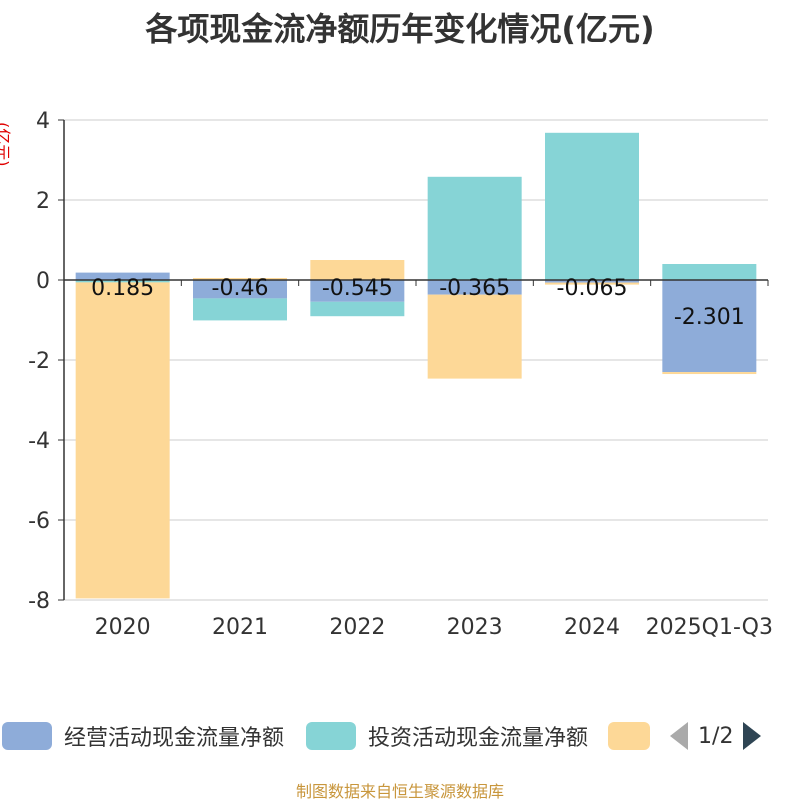  What do you see at coordinates (357, 270) in the screenshot?
I see `bar-series2-2022` at bounding box center [357, 270].